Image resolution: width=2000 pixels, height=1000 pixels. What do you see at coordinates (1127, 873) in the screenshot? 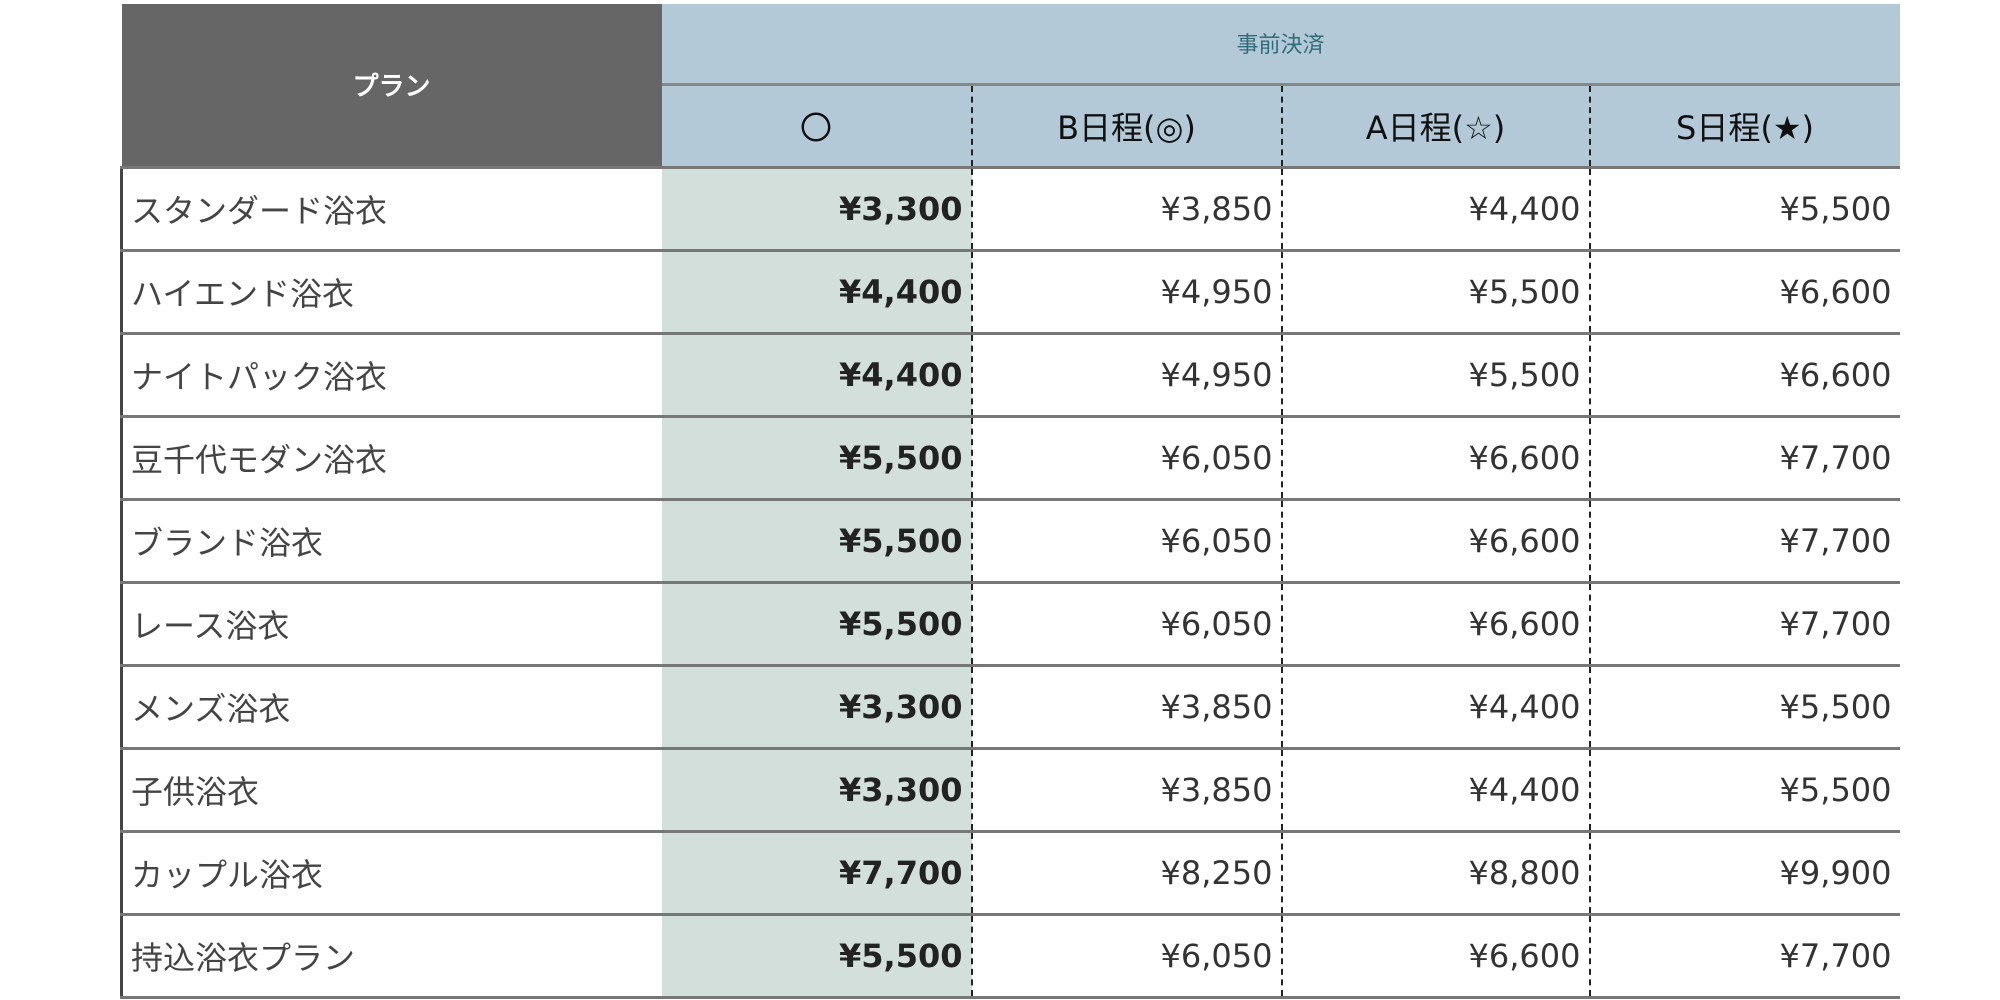
I see `price-cell: ¥8,250` at bounding box center [1127, 873].